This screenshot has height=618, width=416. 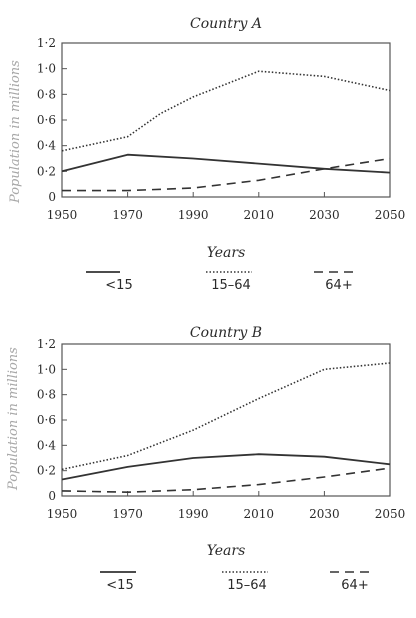 I want to click on chart-title: Country B, so click(x=226, y=333).